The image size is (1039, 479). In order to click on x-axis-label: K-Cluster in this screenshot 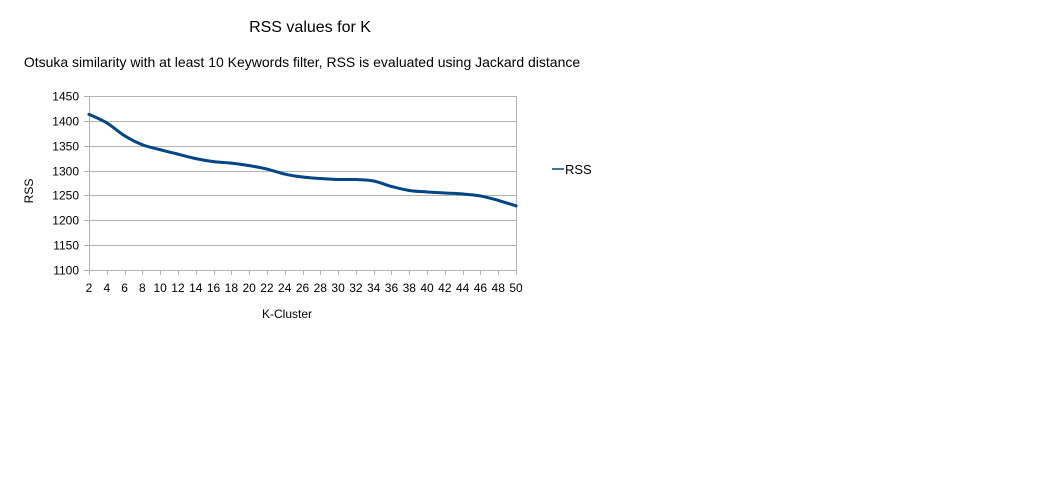, I will do `click(287, 314)`.